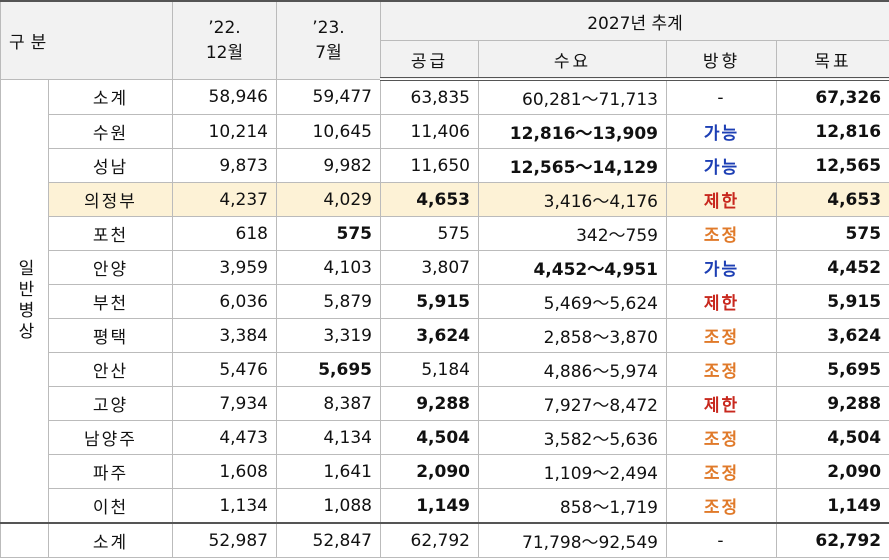 This screenshot has height=560, width=889. I want to click on header-line: 7월, so click(328, 52).